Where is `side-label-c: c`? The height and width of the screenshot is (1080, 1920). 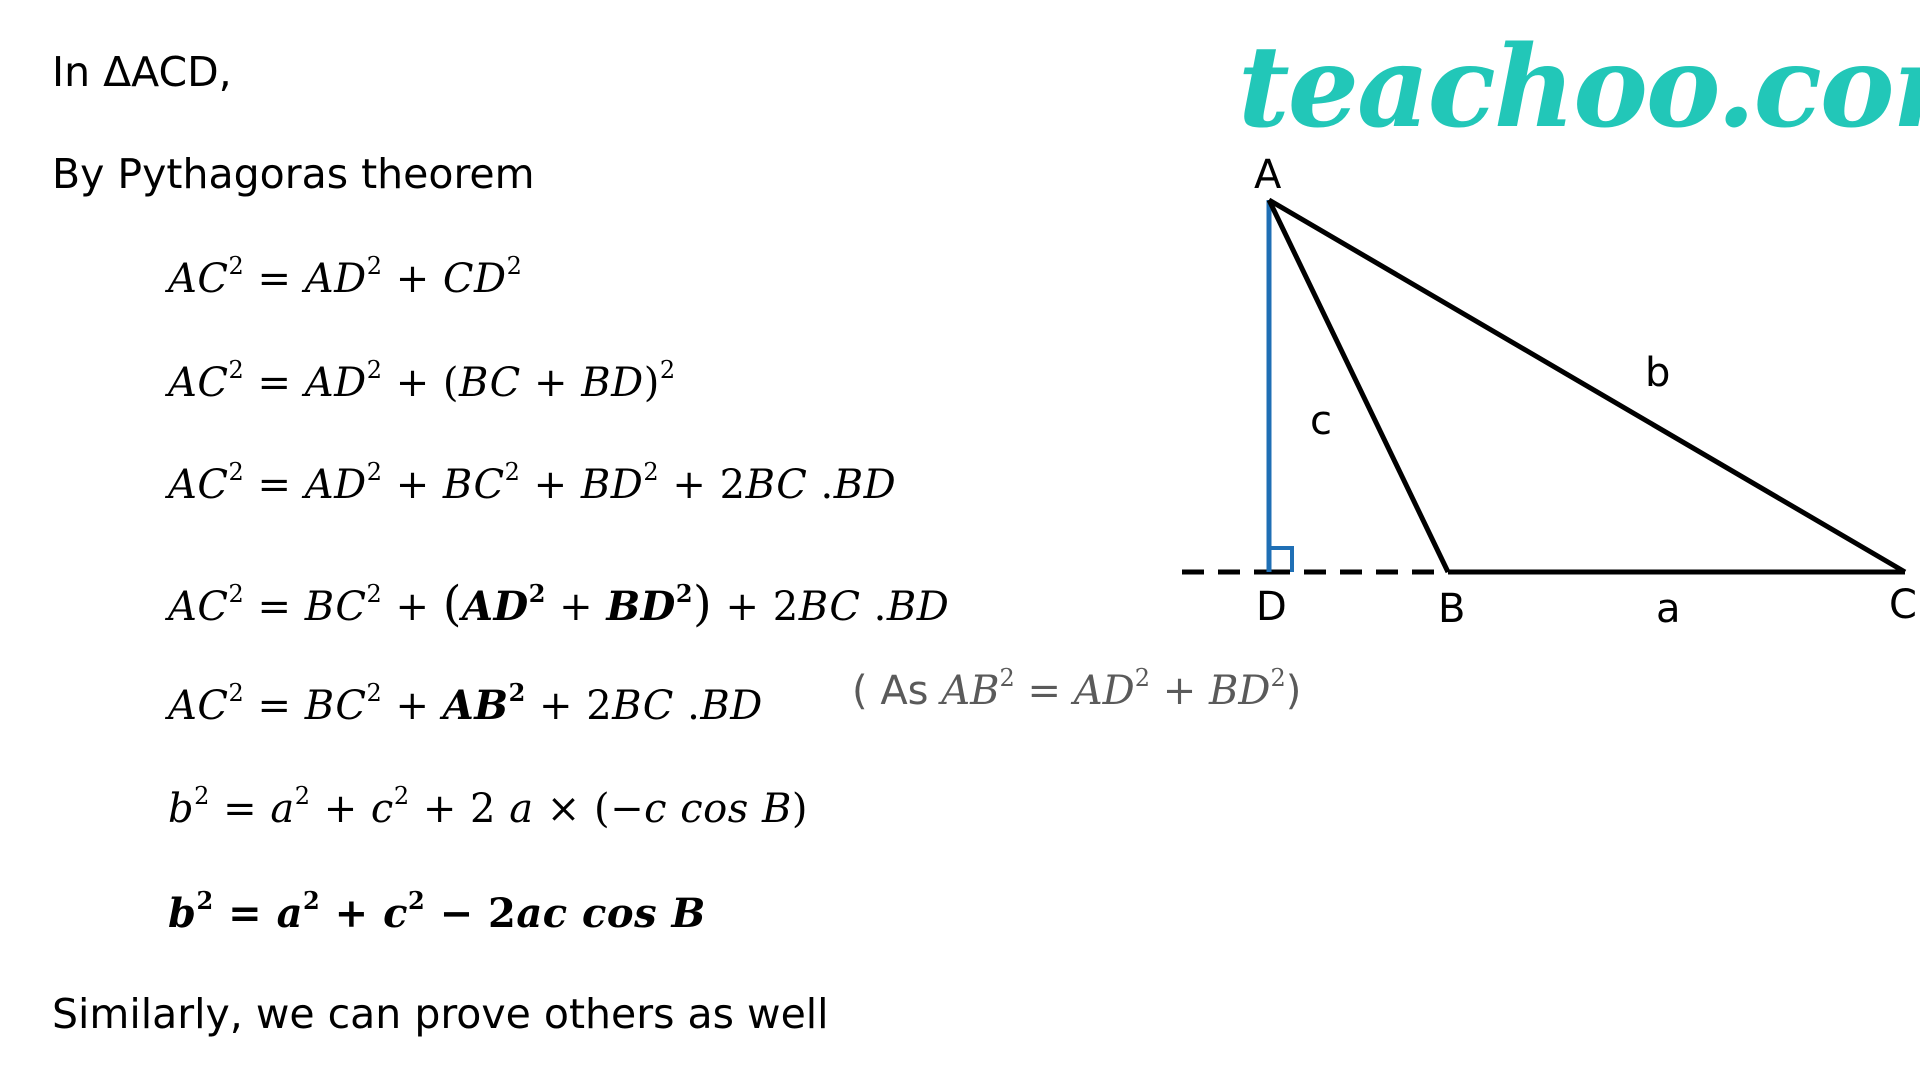
side-label-c: c is located at coordinates (1321, 421).